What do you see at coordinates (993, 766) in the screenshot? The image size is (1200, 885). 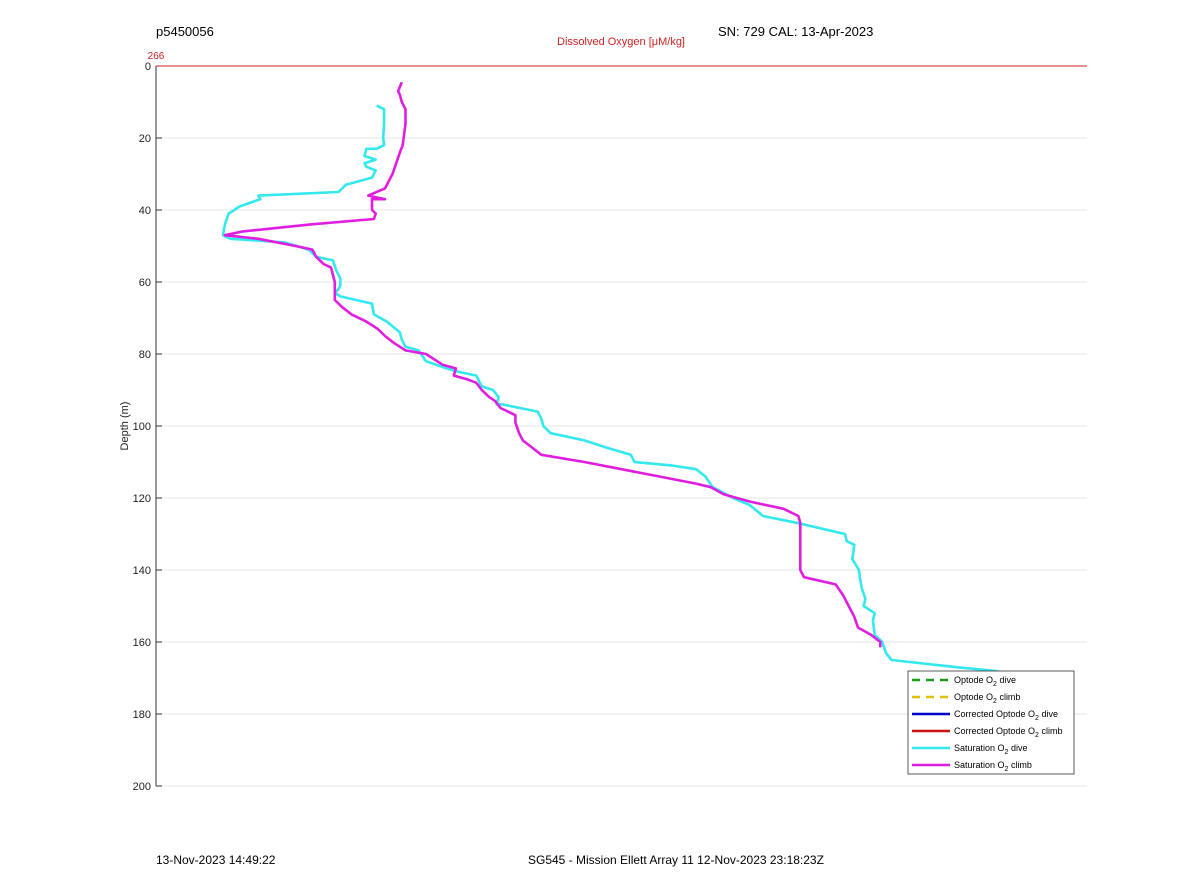 I see `legend-label-5: Saturation O2 climb` at bounding box center [993, 766].